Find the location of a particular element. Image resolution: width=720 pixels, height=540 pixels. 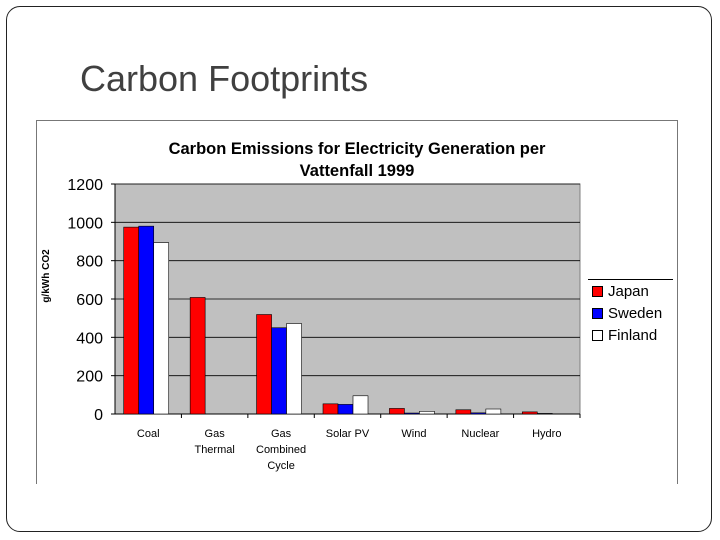

legend-item: Sweden is located at coordinates (630, 313).